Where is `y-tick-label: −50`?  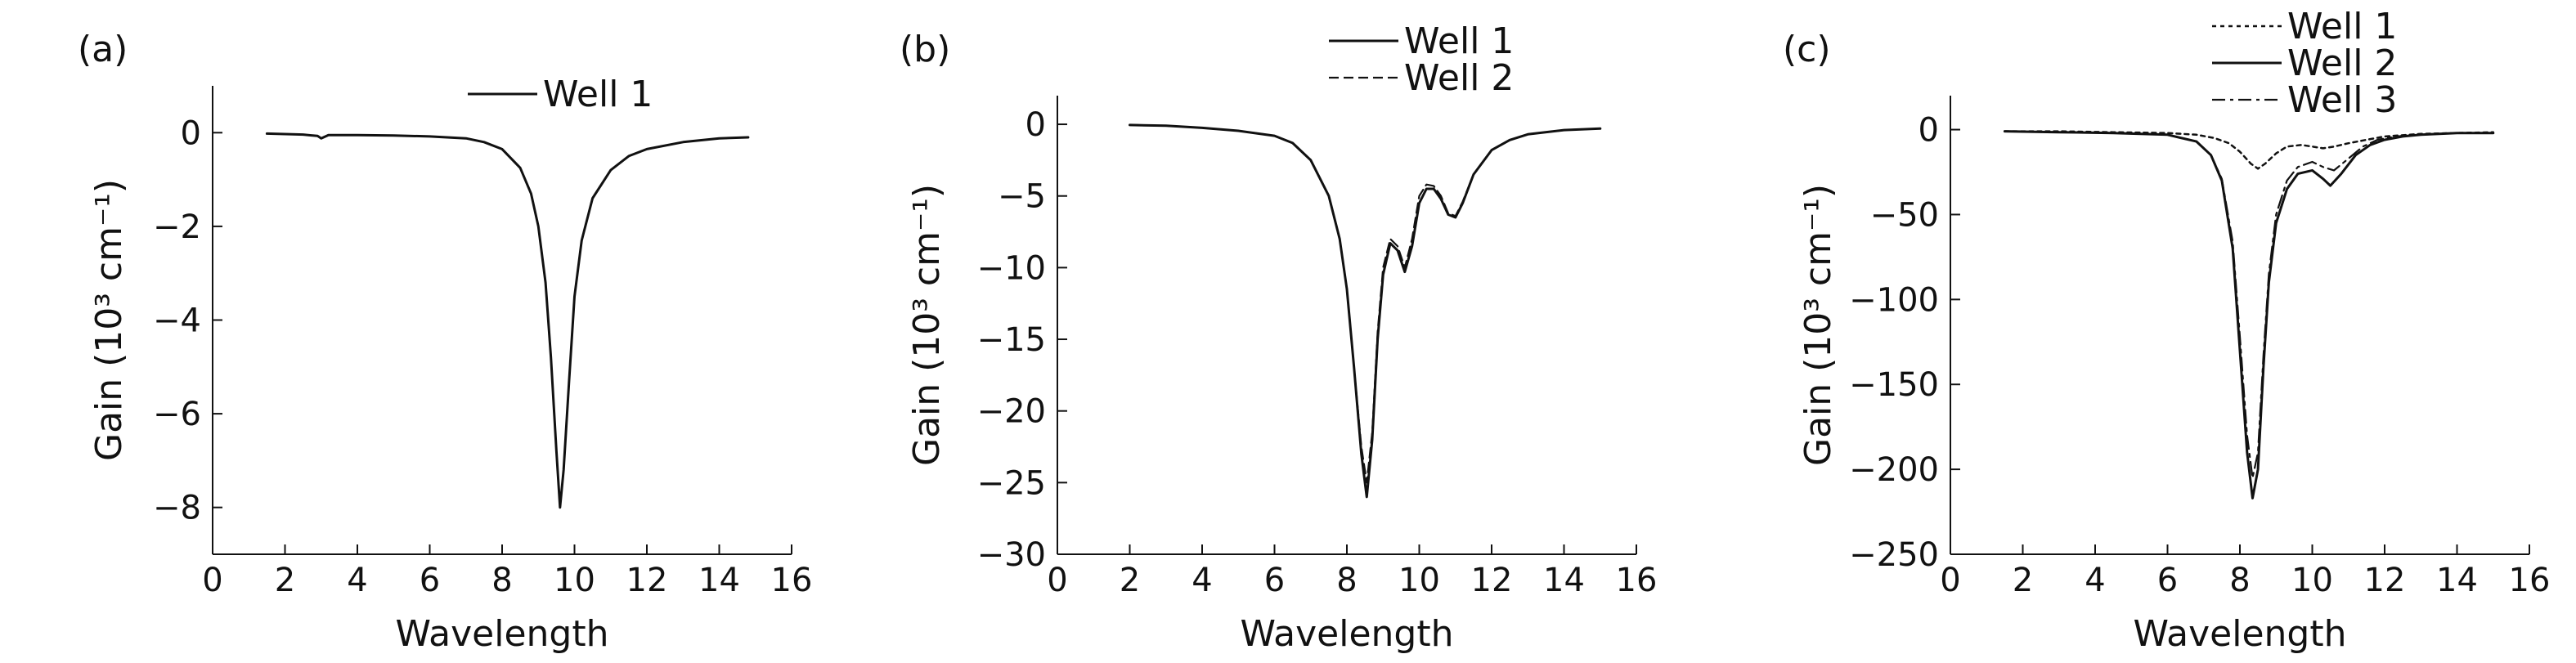
y-tick-label: −50 is located at coordinates (1904, 215).